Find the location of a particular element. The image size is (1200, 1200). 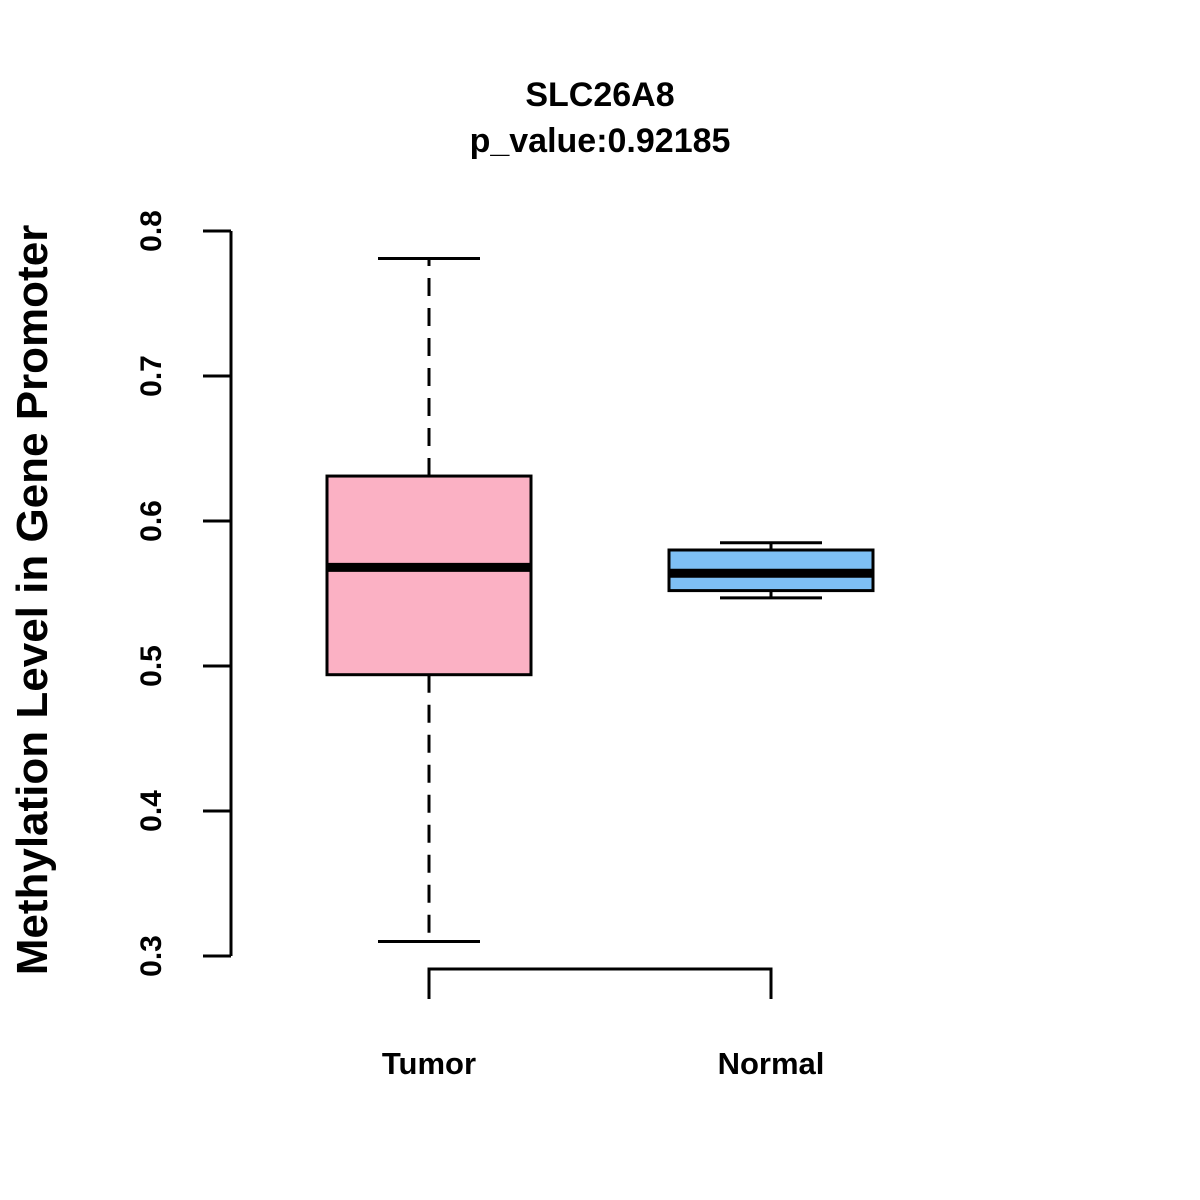

y-tick-label: 0.3 is located at coordinates (151, 956).